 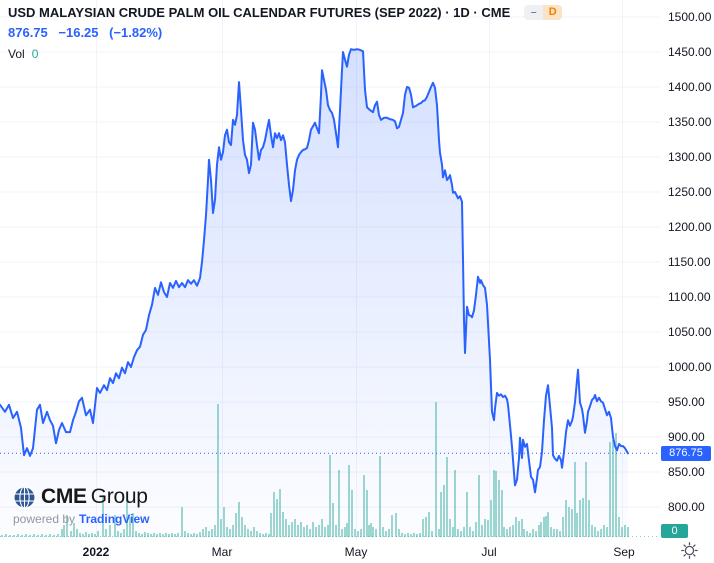 I want to click on time-axis: 2022 Mar May Jul Sep, so click(x=357, y=551).